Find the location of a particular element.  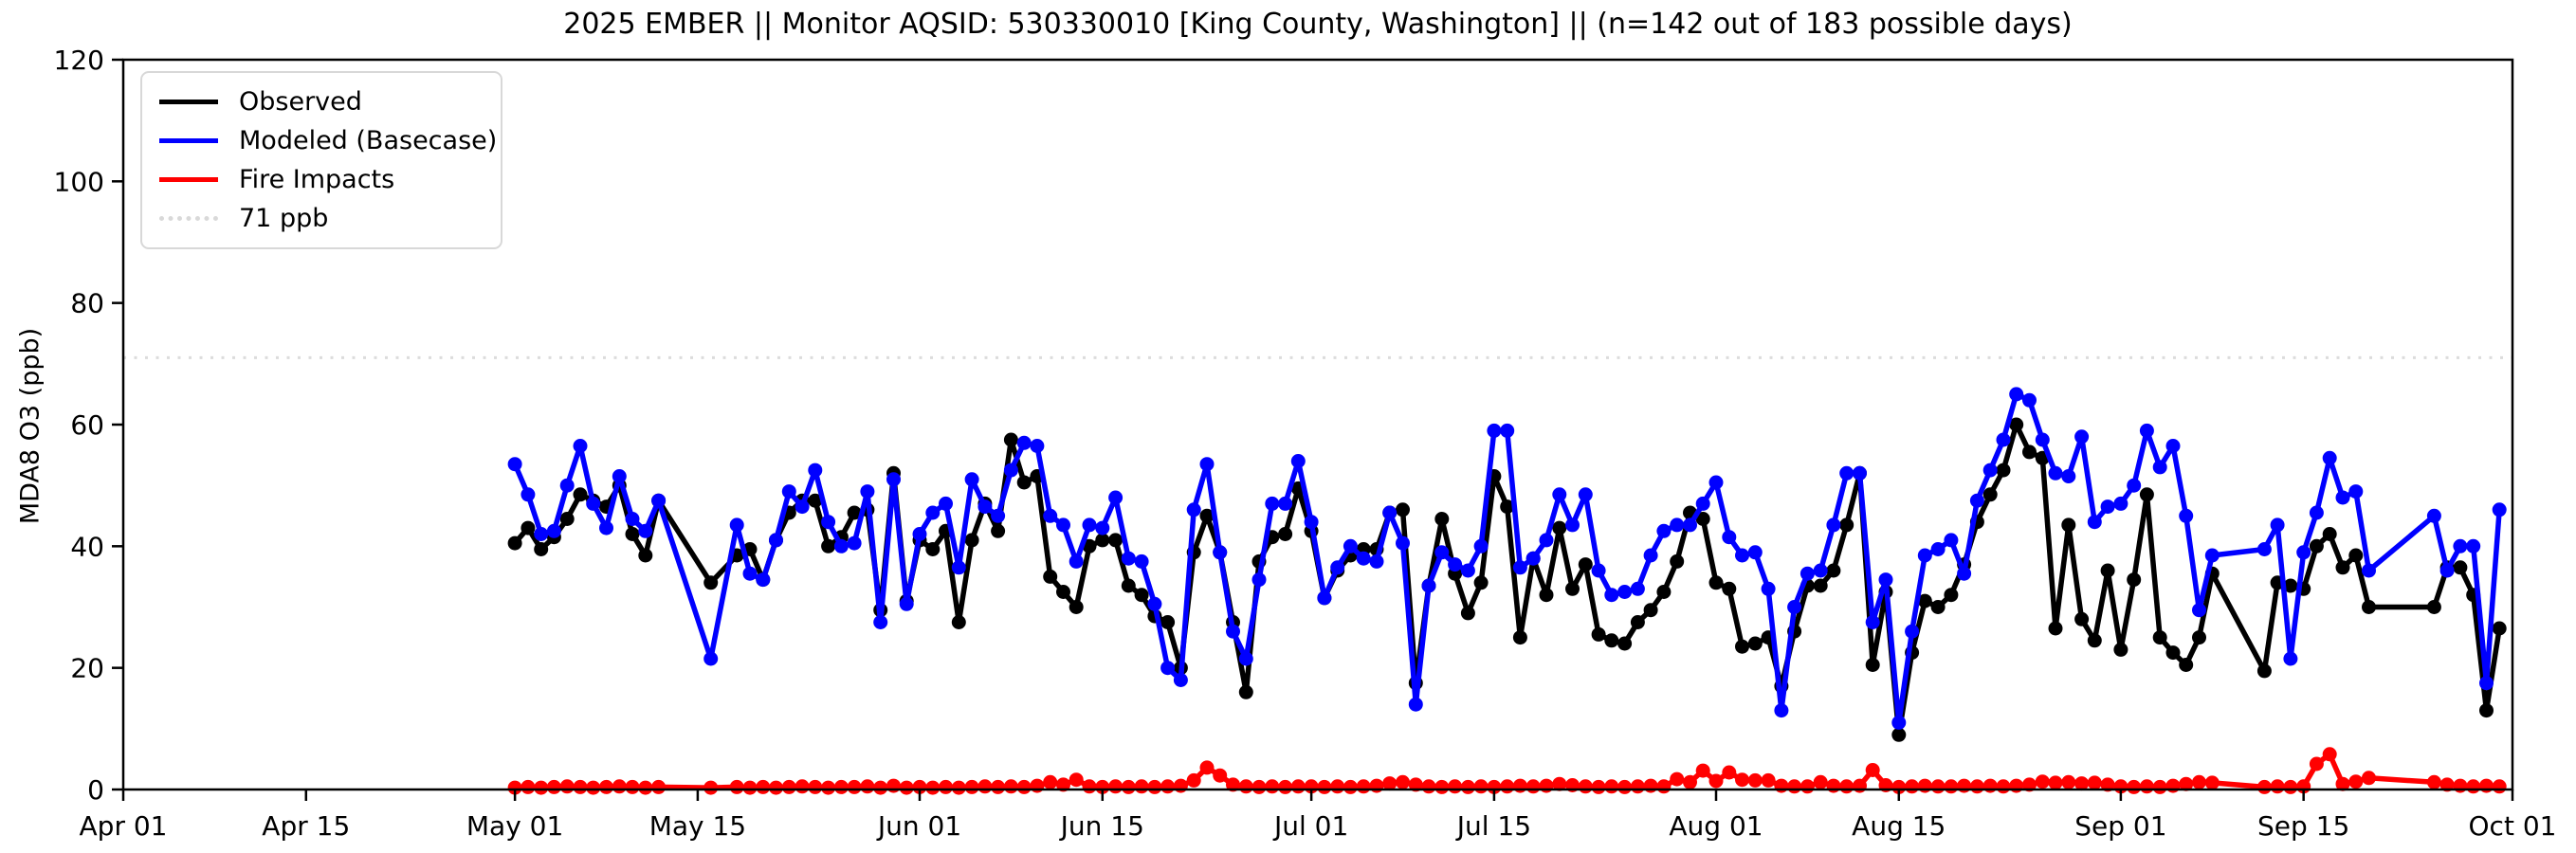

series-fire-impacts is located at coordinates (1507, 771).